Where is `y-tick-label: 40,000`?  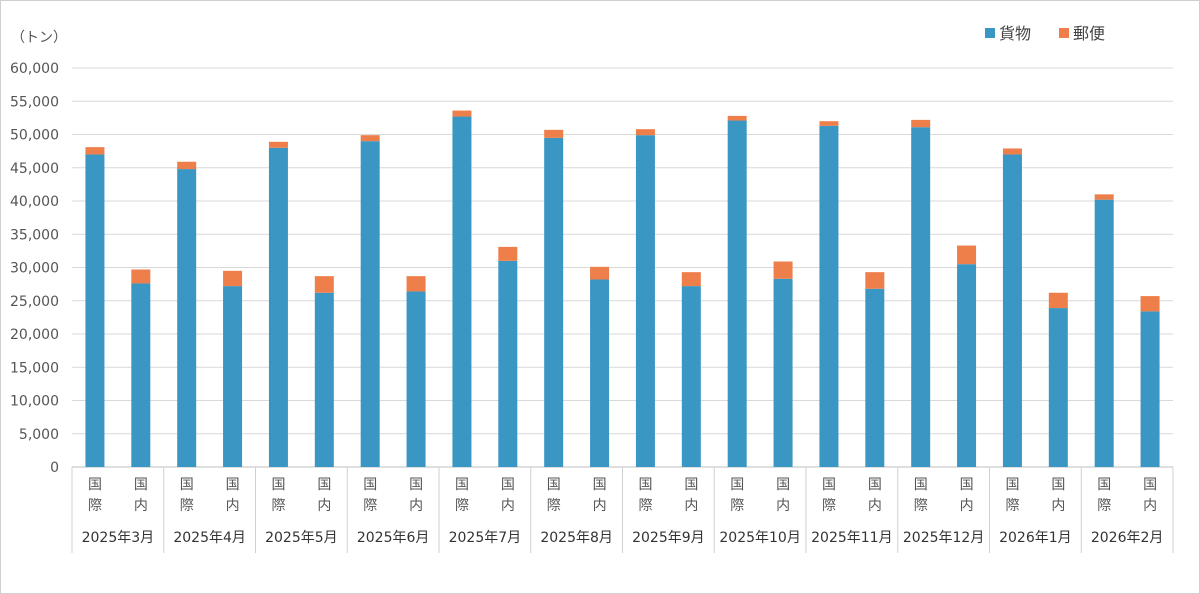 y-tick-label: 40,000 is located at coordinates (34, 202).